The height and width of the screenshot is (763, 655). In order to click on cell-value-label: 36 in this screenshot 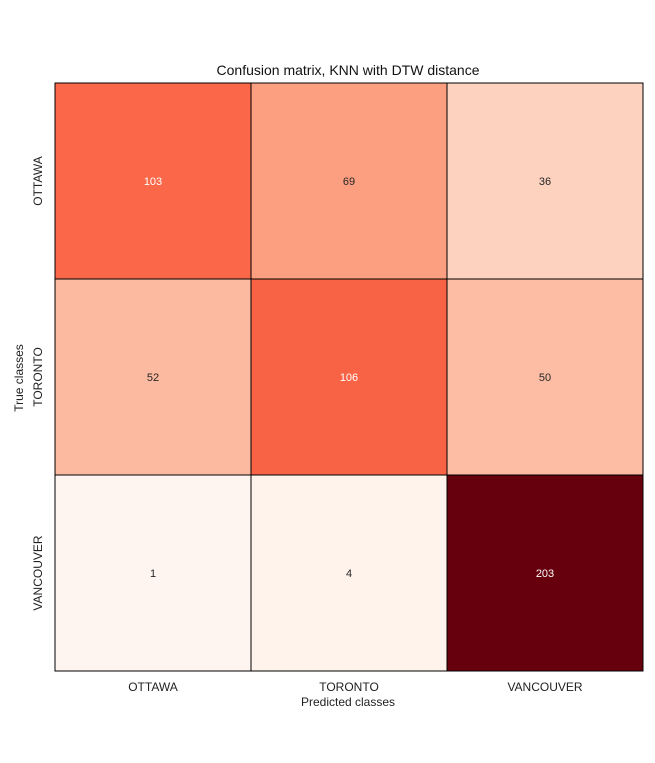, I will do `click(545, 182)`.